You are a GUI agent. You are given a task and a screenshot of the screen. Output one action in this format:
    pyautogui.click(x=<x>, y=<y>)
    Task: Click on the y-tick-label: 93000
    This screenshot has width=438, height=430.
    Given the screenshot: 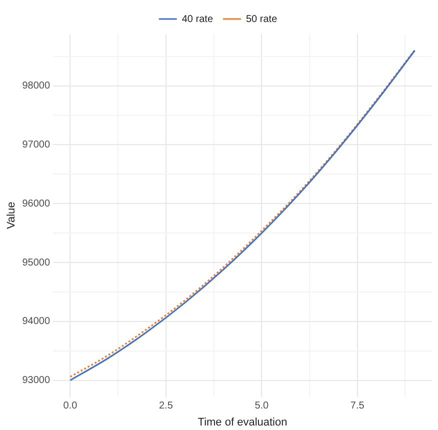 What is the action you would take?
    pyautogui.click(x=36, y=380)
    